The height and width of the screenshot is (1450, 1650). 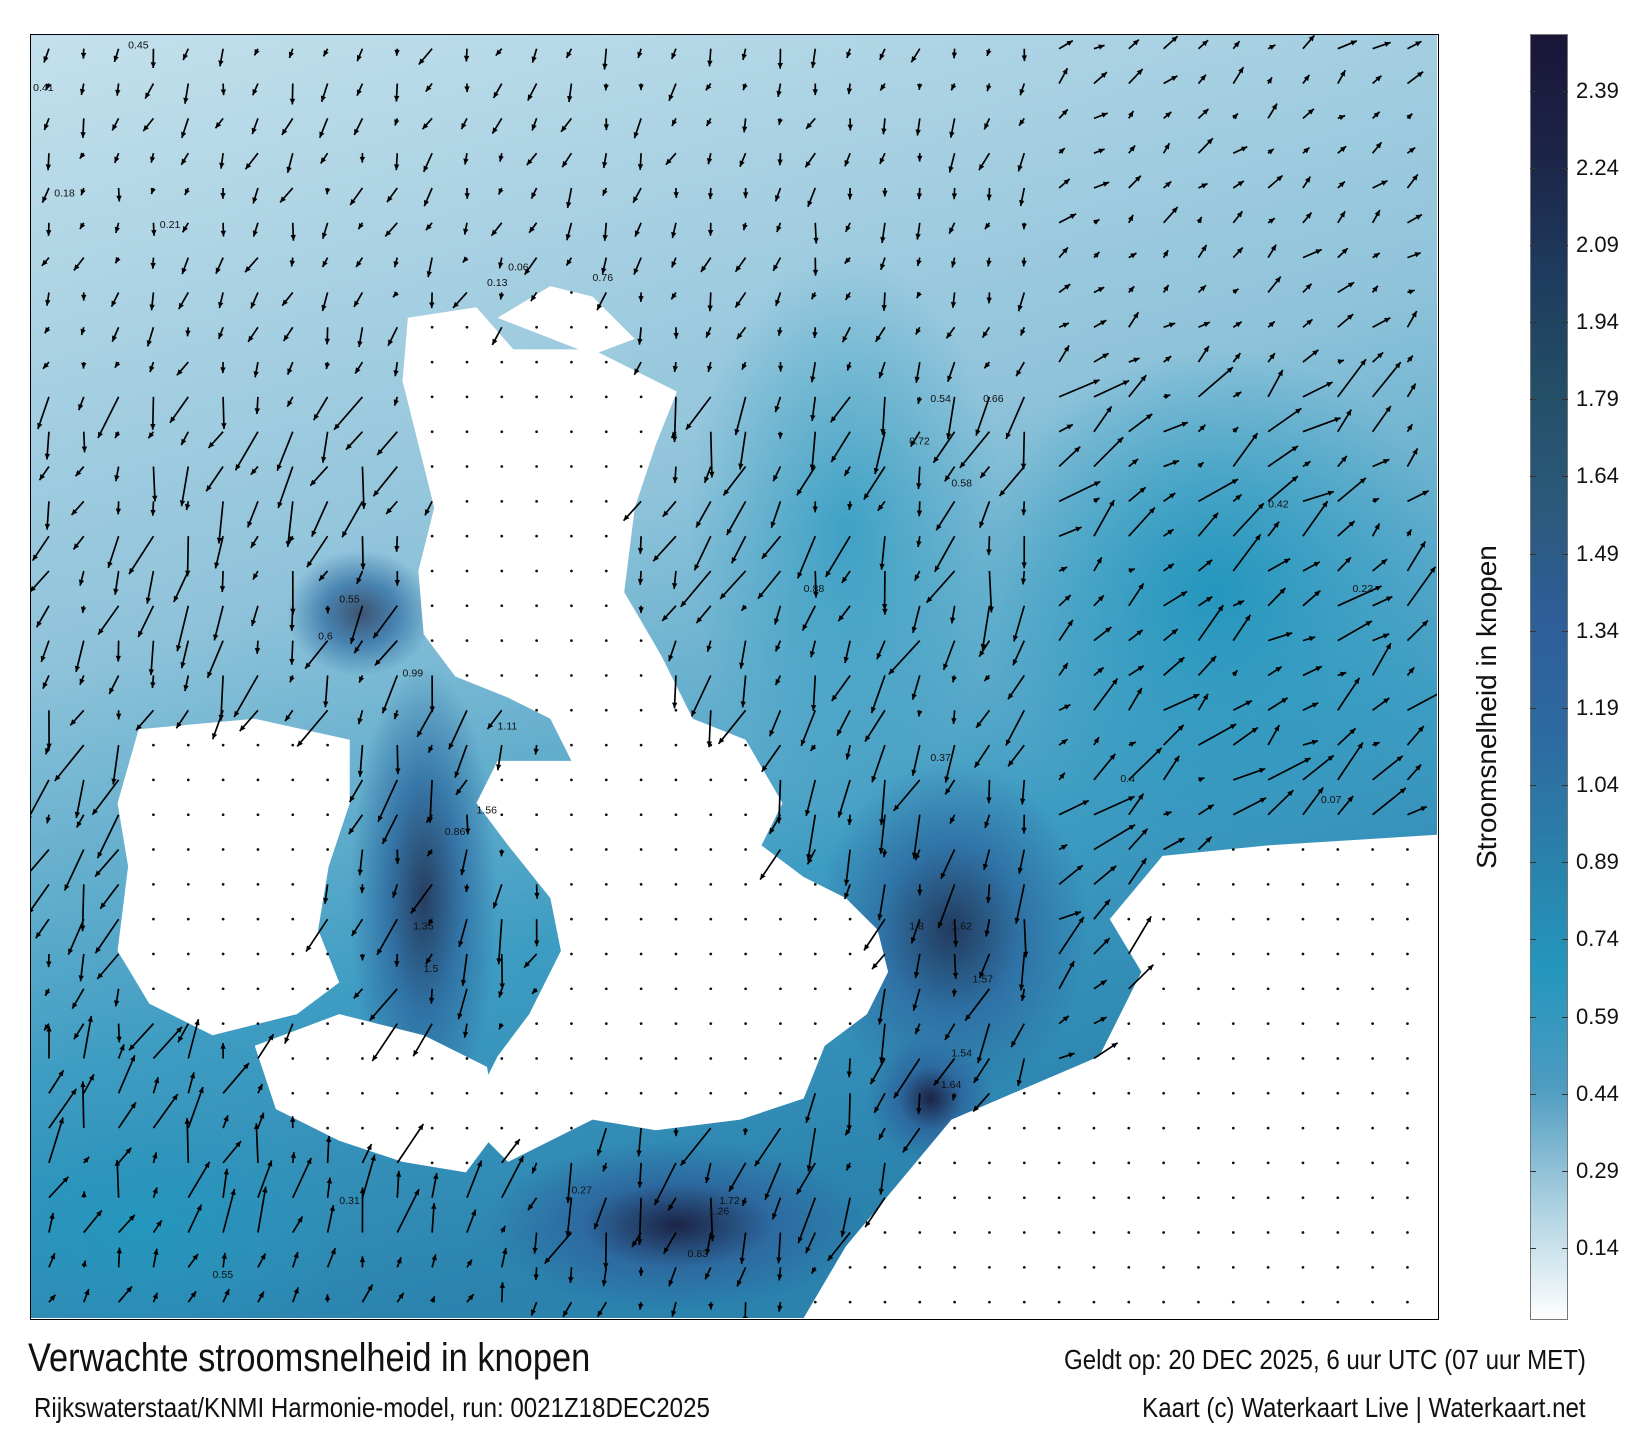 I want to click on speed-label: 0.13, so click(x=497, y=283).